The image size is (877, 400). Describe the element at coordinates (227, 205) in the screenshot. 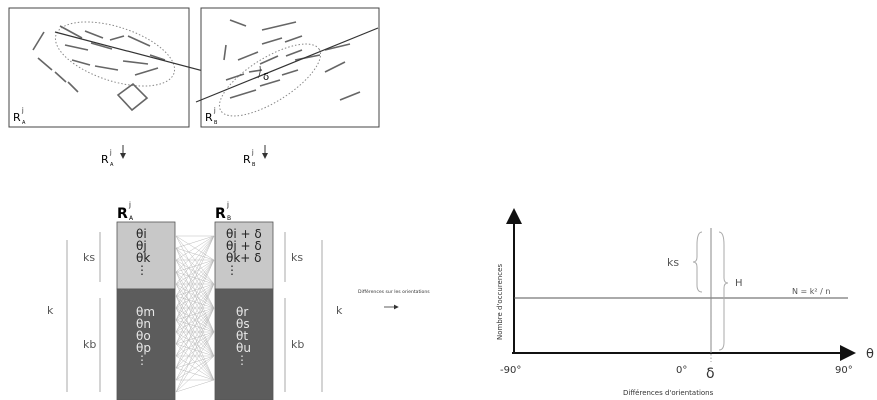

I see `column-b-sup: j` at that location.